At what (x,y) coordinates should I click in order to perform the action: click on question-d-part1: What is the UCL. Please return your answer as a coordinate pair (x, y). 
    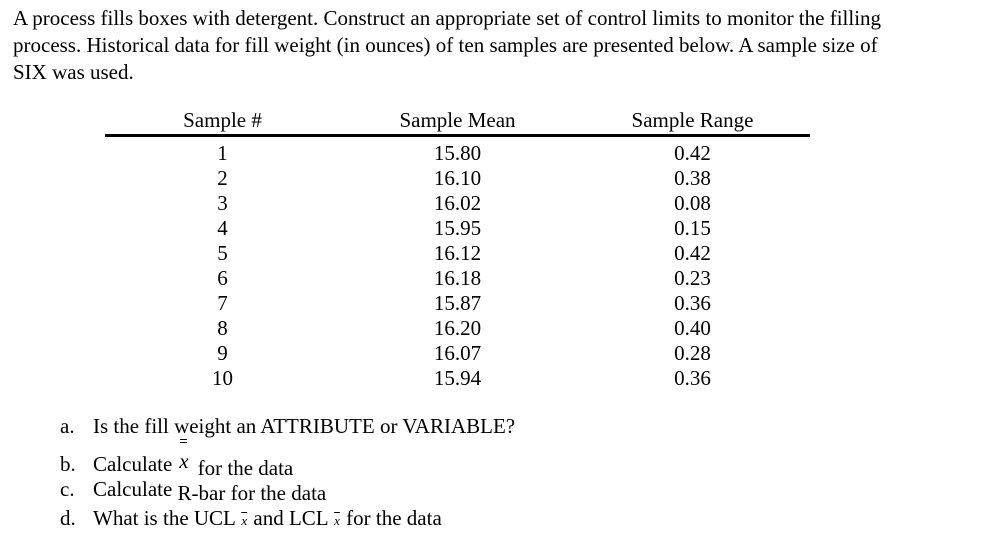
    Looking at the image, I should click on (164, 518).